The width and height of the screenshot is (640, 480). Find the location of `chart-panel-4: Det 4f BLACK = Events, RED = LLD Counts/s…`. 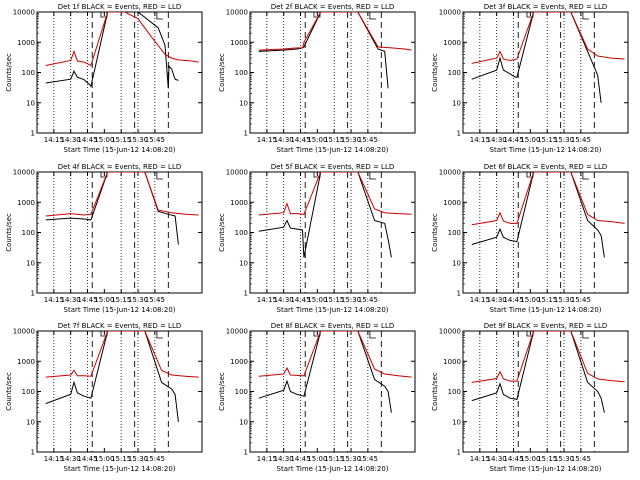

chart-panel-4: Det 4f BLACK = Events, RED = LLD Counts/s… is located at coordinates (104, 238).